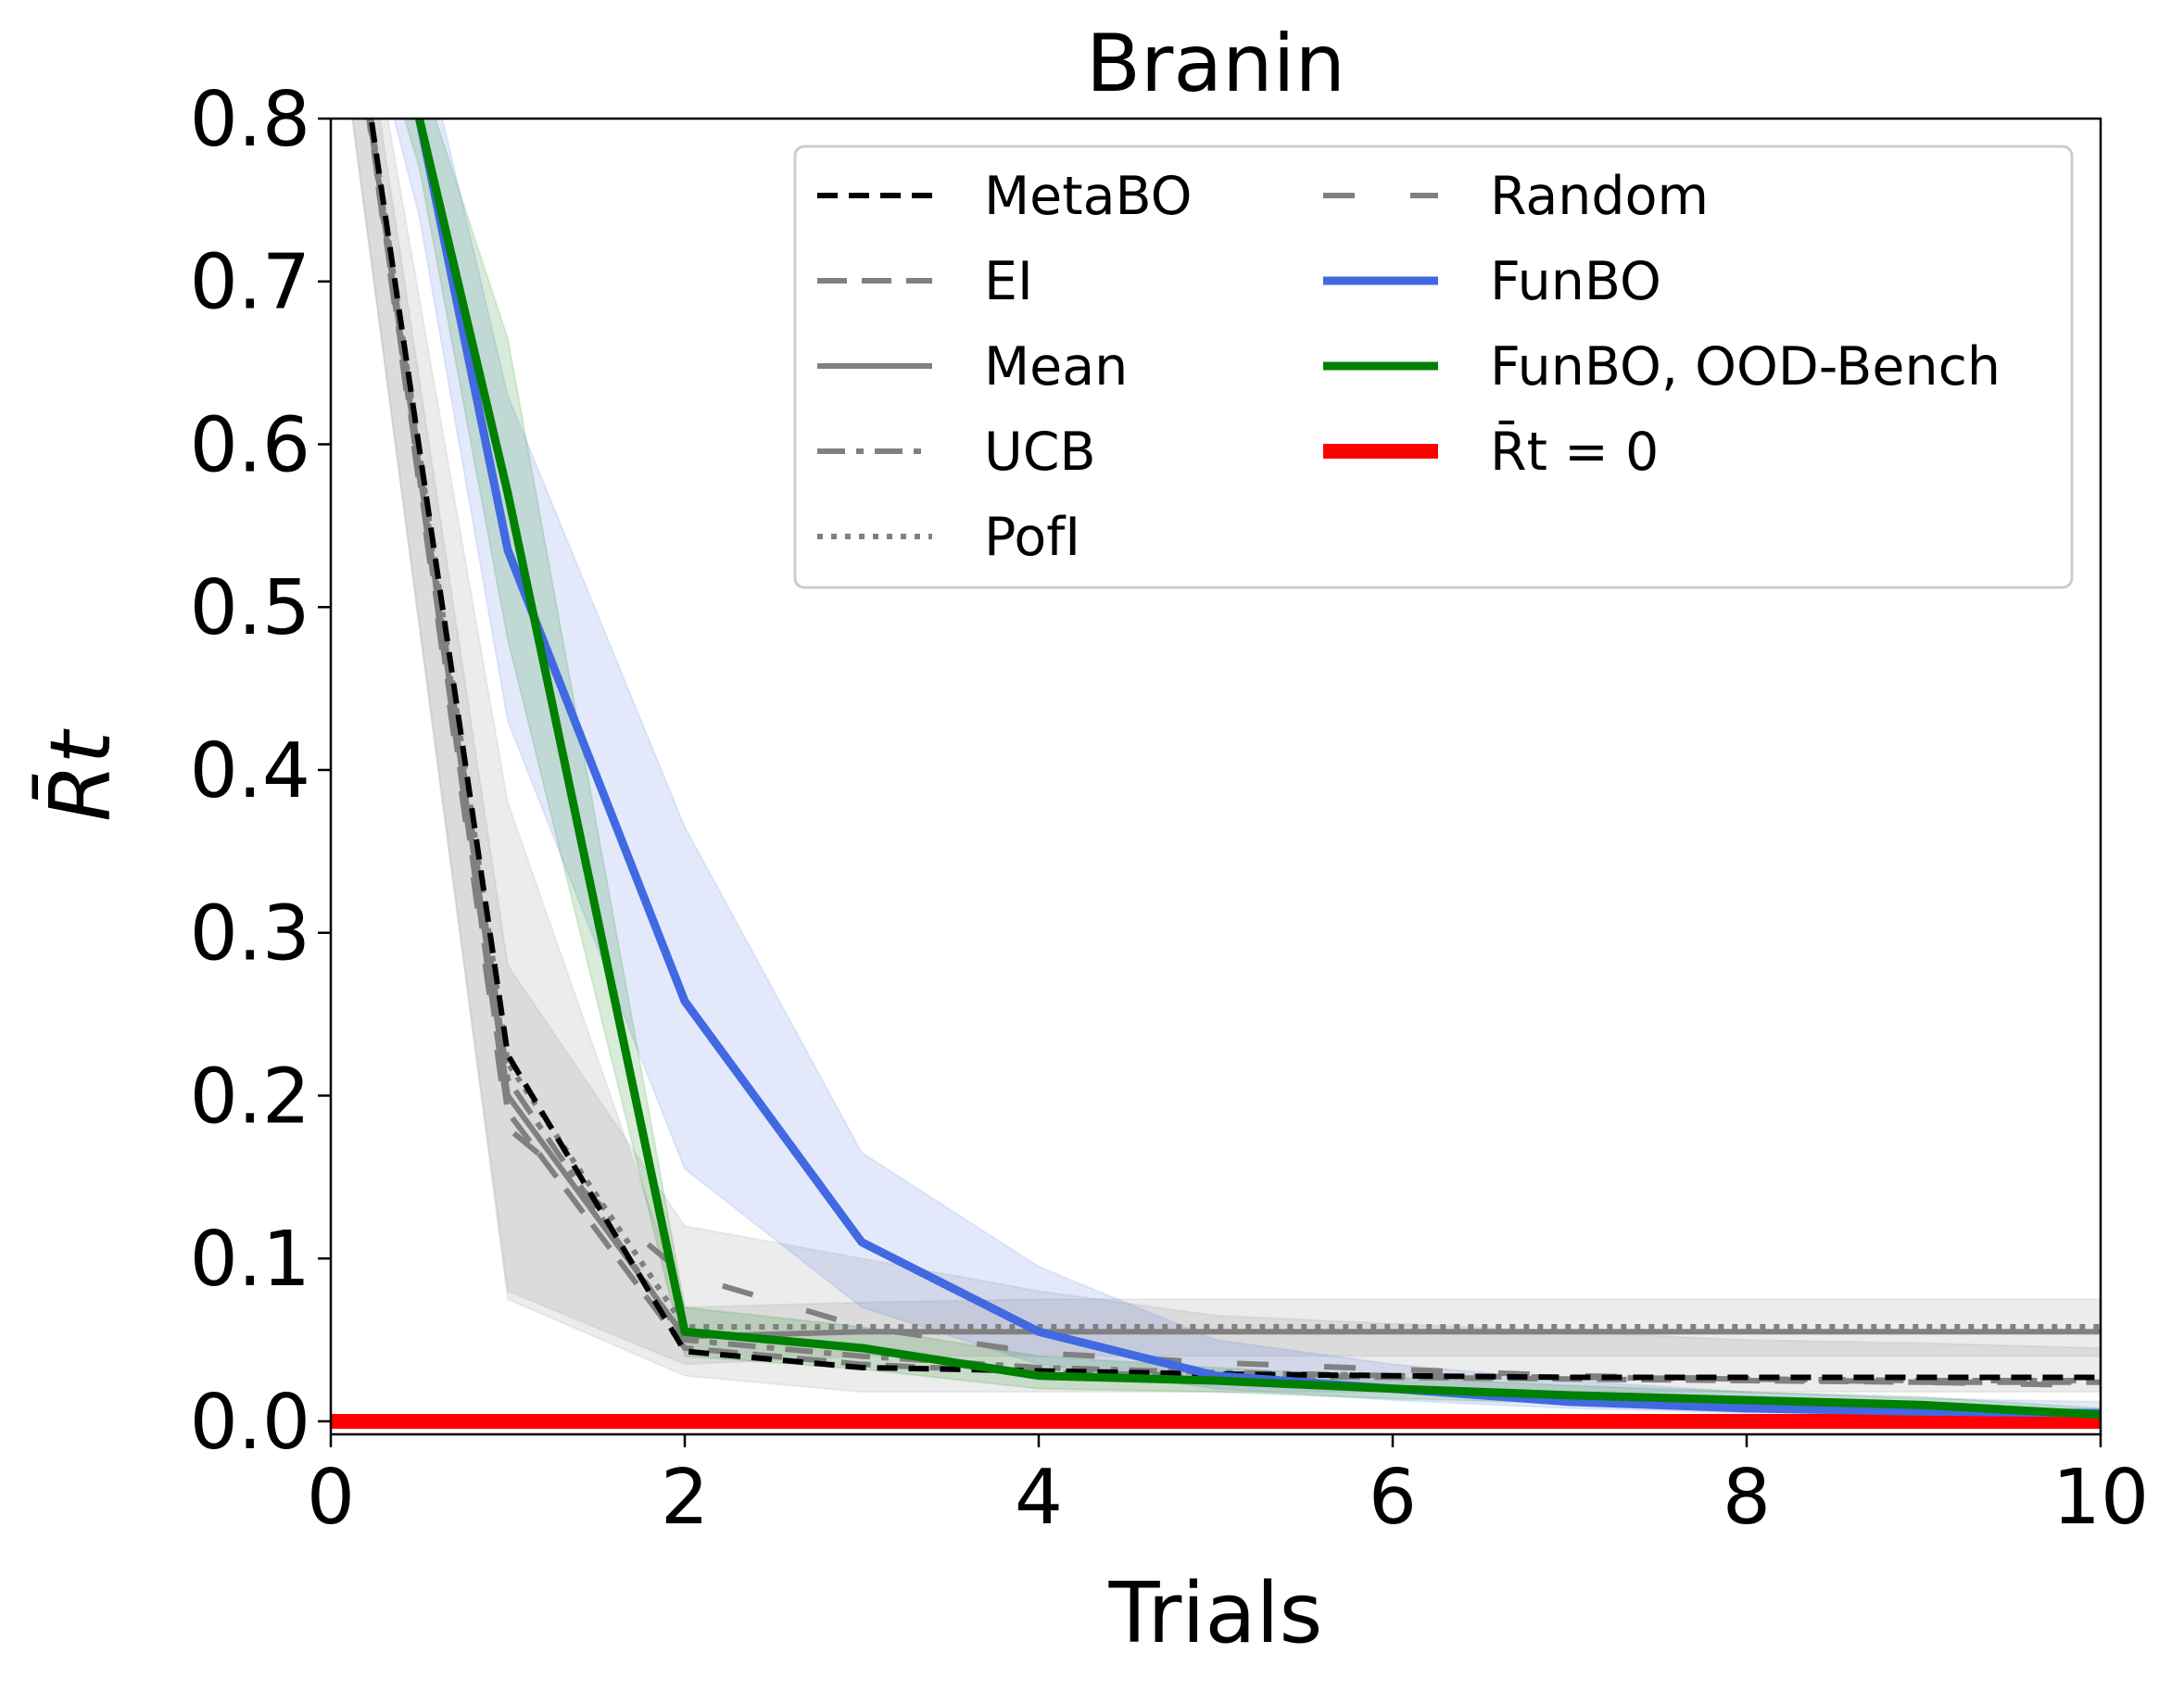 This screenshot has width=2184, height=1691. I want to click on y-axis-ticks: 0.0 0.1 0.2 0.3 0.4 0.5 0.6 0.7 0.8, so click(260, 772).